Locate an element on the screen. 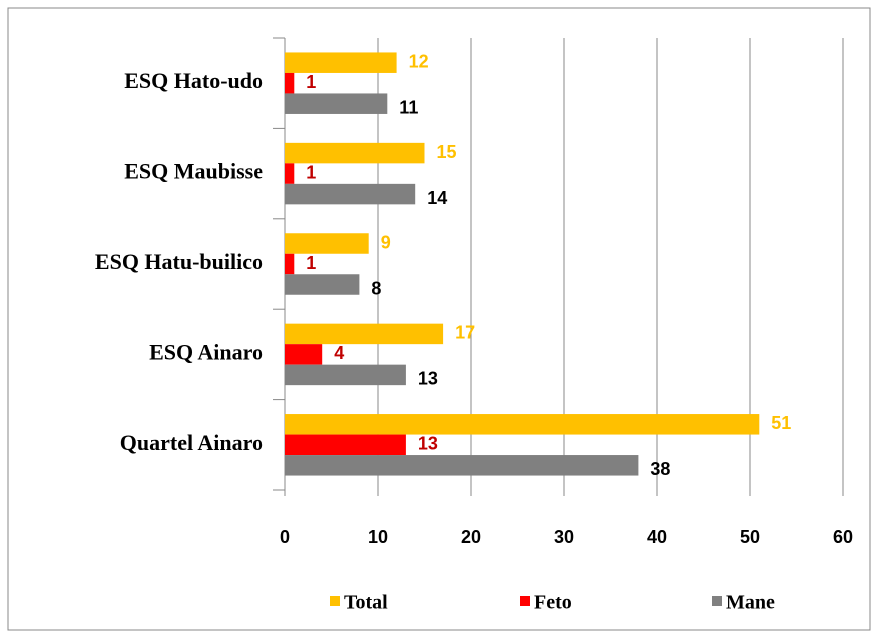  data-label: 4 is located at coordinates (339, 353).